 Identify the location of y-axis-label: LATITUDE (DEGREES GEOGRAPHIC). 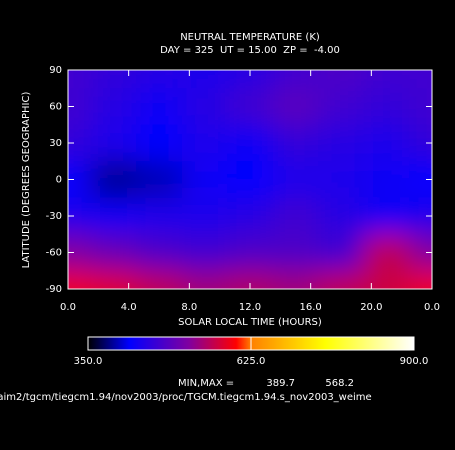
(26, 180).